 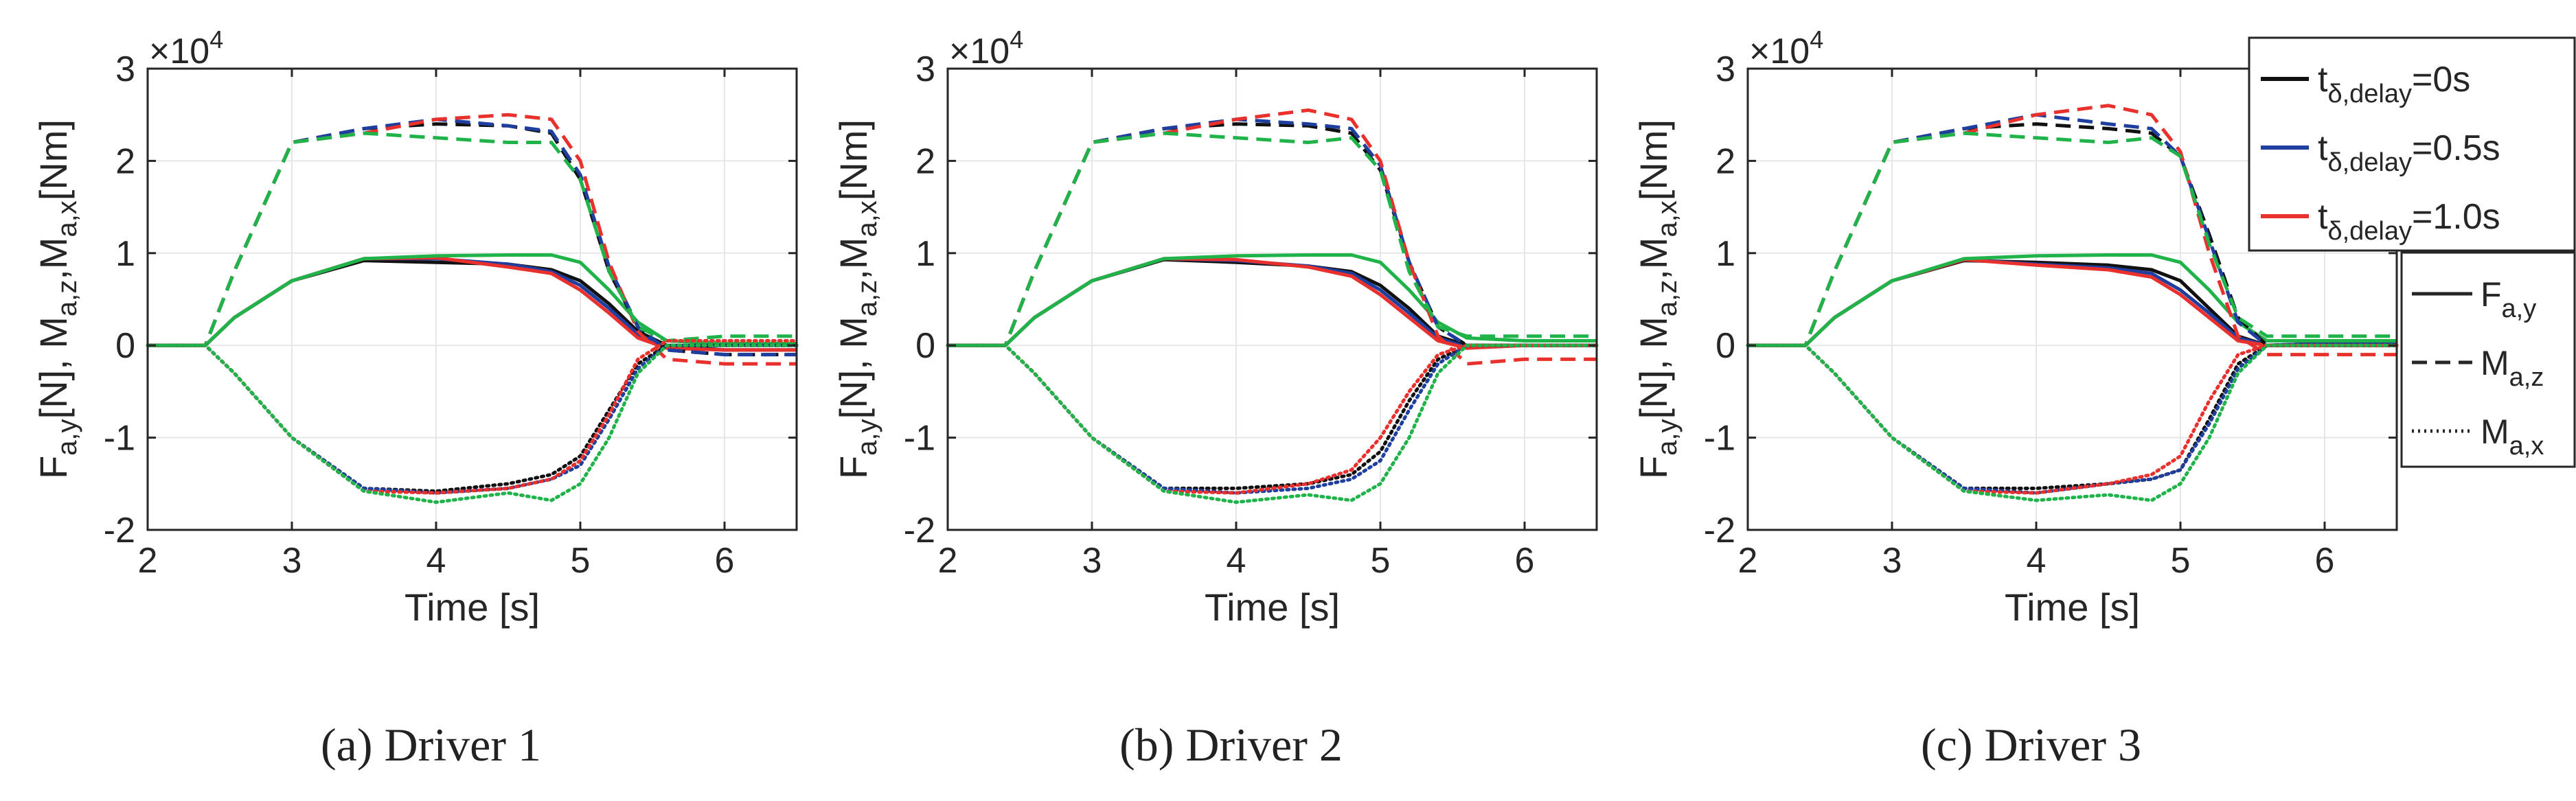 I want to click on legend-color-label-1: tδ,delay=0s, so click(x=2394, y=84).